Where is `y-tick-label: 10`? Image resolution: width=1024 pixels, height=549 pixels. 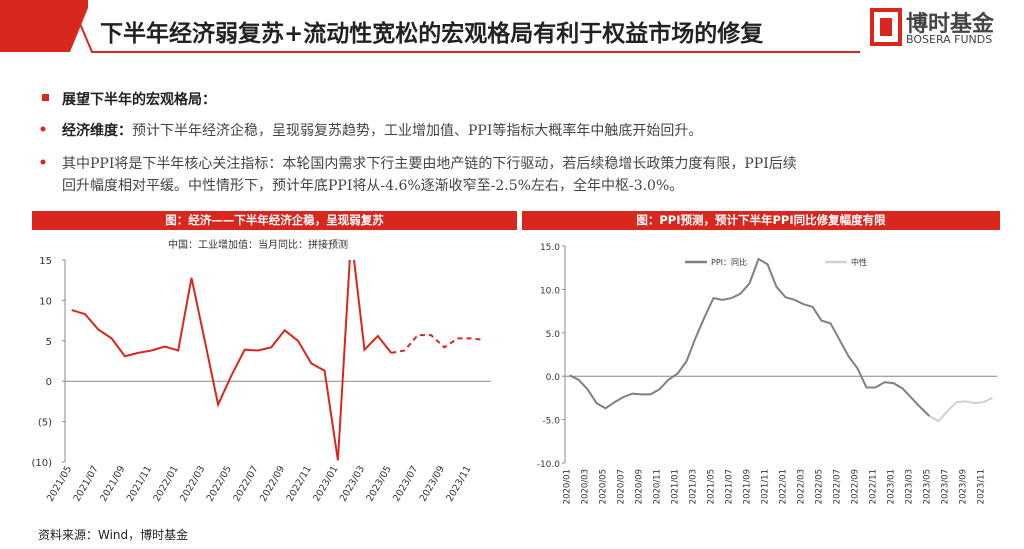 y-tick-label: 10 is located at coordinates (45, 301).